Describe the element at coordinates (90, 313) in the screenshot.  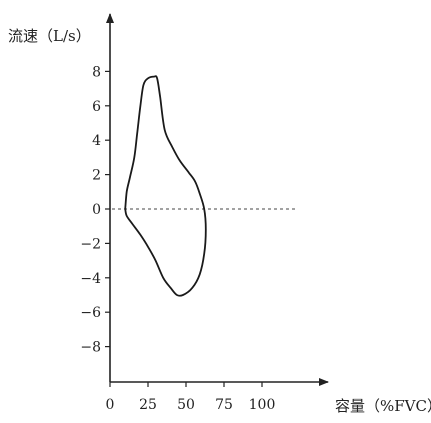
I see `y-tick-label: −6` at that location.